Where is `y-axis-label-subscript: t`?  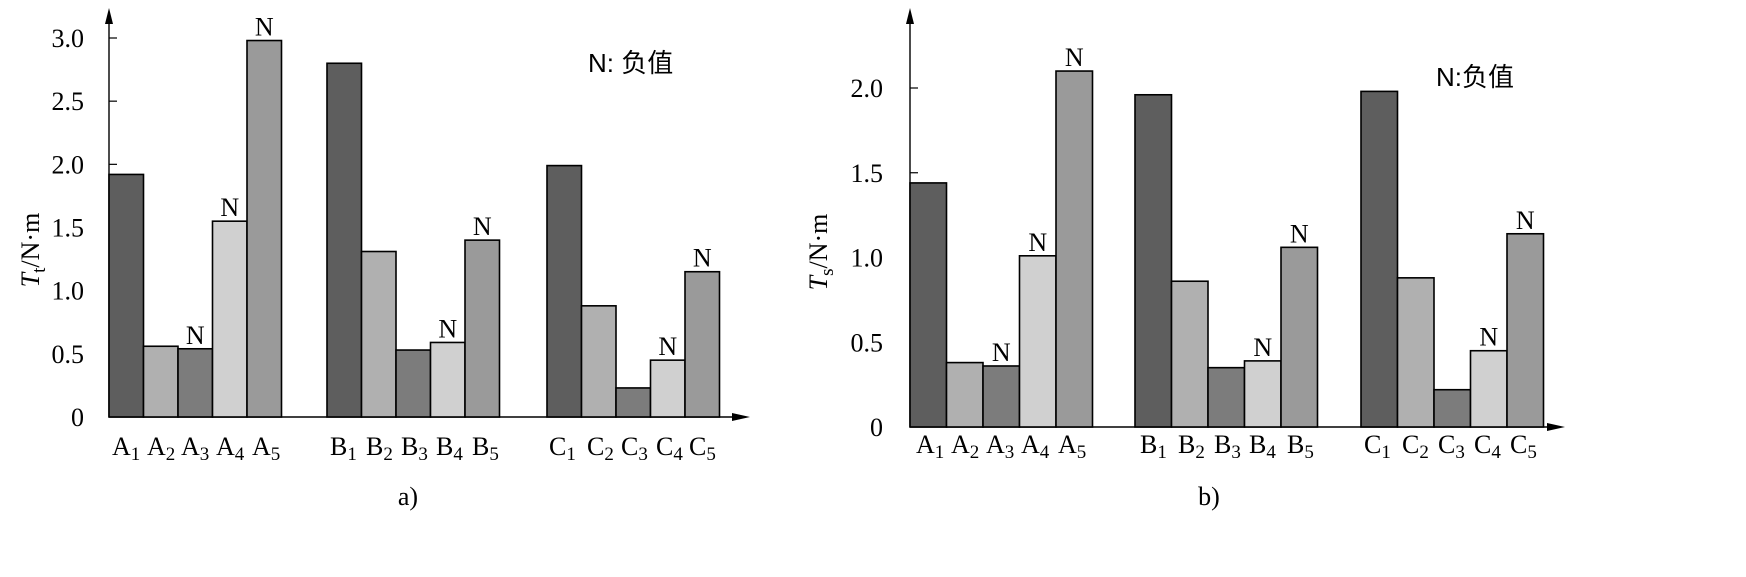
y-axis-label-subscript: t is located at coordinates (39, 270).